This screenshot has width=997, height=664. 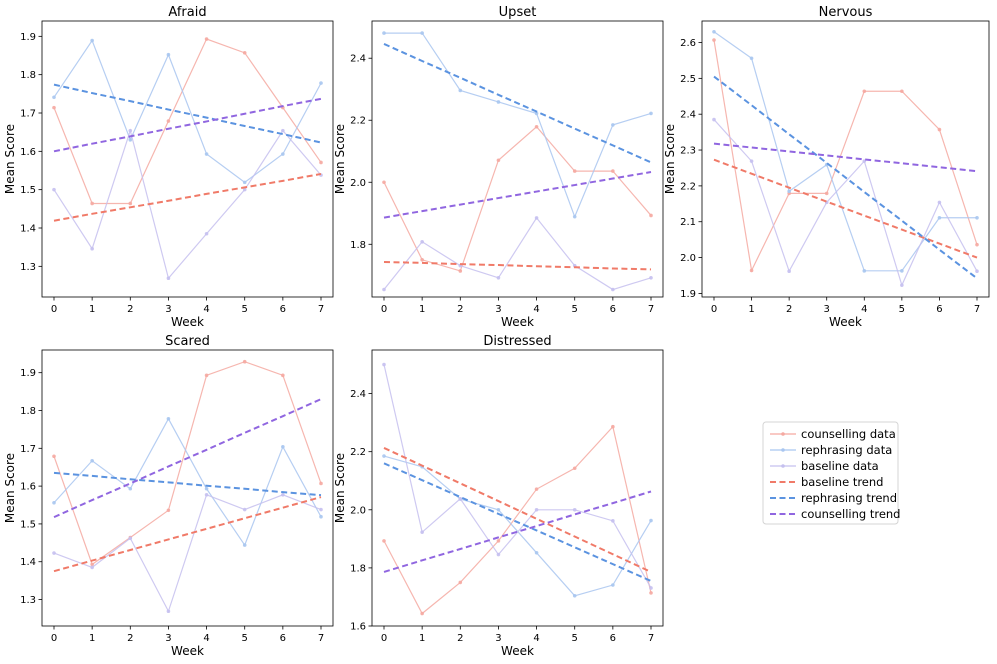 I want to click on y-tick-label: 2.3, so click(x=688, y=151).